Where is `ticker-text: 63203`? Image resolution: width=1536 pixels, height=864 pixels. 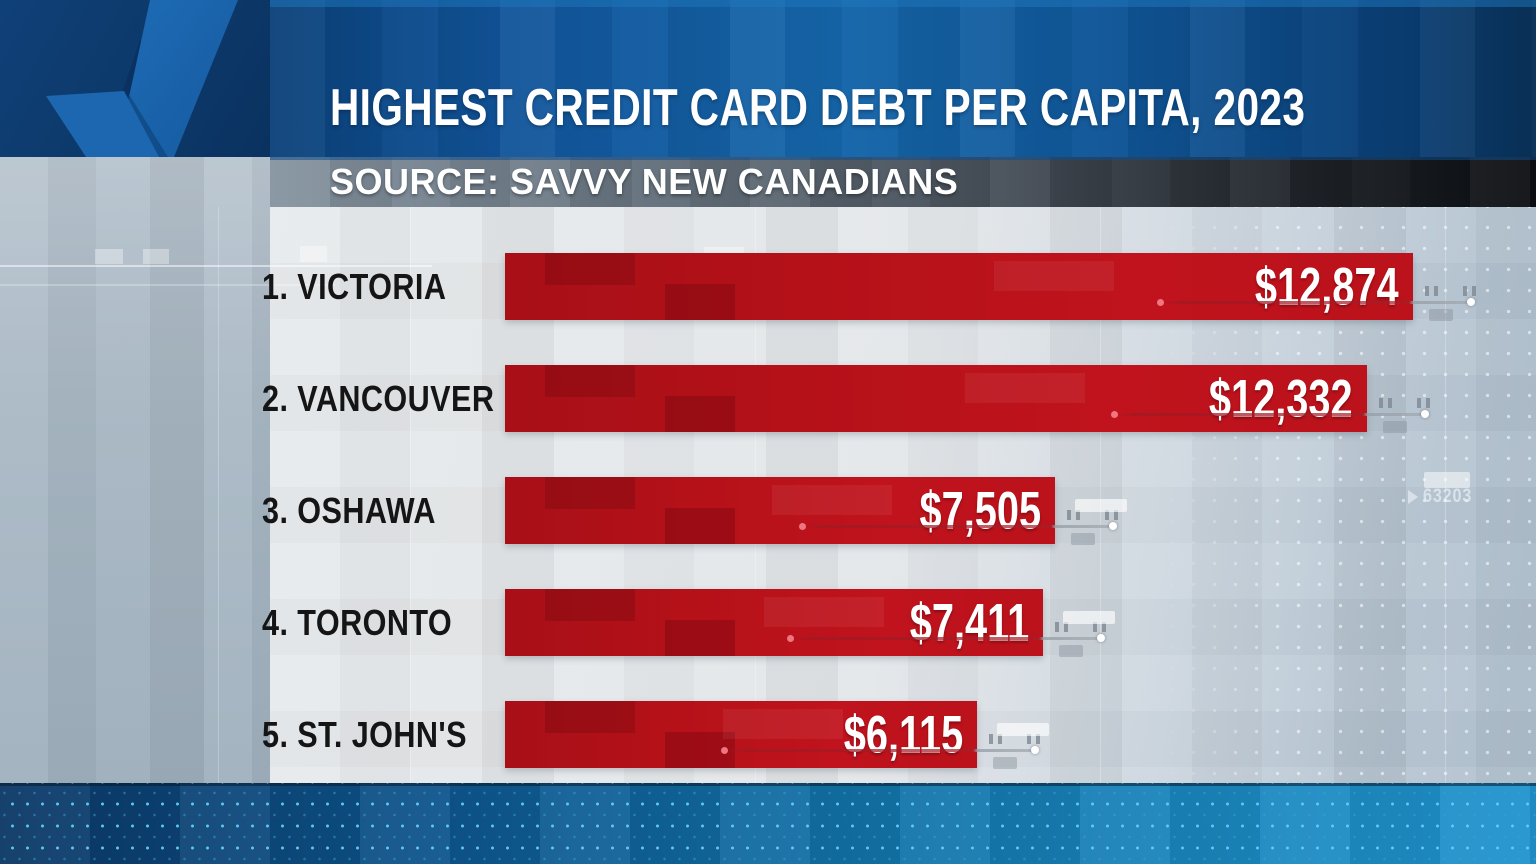 ticker-text: 63203 is located at coordinates (1448, 496).